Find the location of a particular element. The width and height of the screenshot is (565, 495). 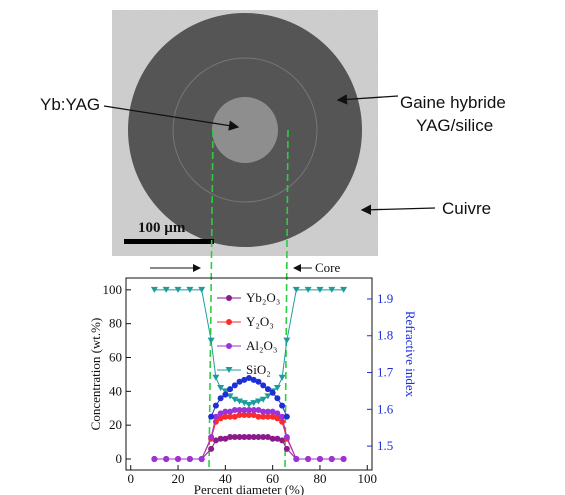

y2-tick-label: 1.6 is located at coordinates (385, 408).